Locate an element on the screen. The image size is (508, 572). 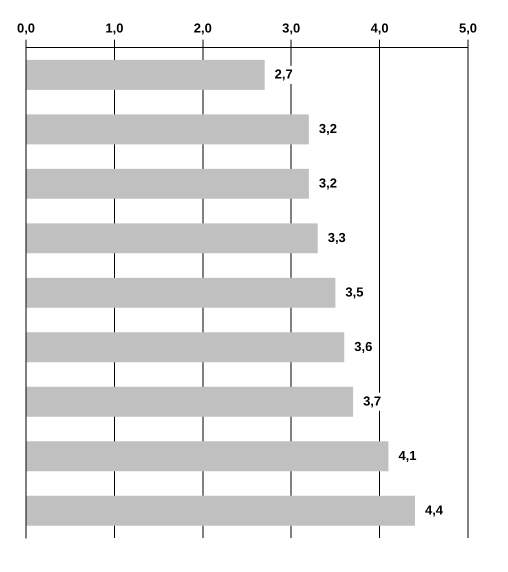
x-tick-label: 5,0 is located at coordinates (468, 28).